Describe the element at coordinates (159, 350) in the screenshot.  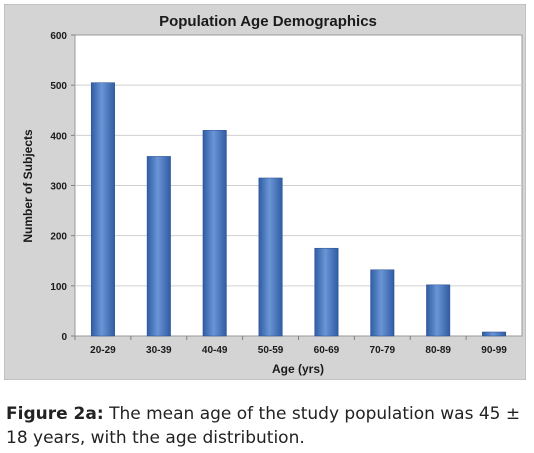
I see `x-tick-label-30-39: 30-39` at that location.